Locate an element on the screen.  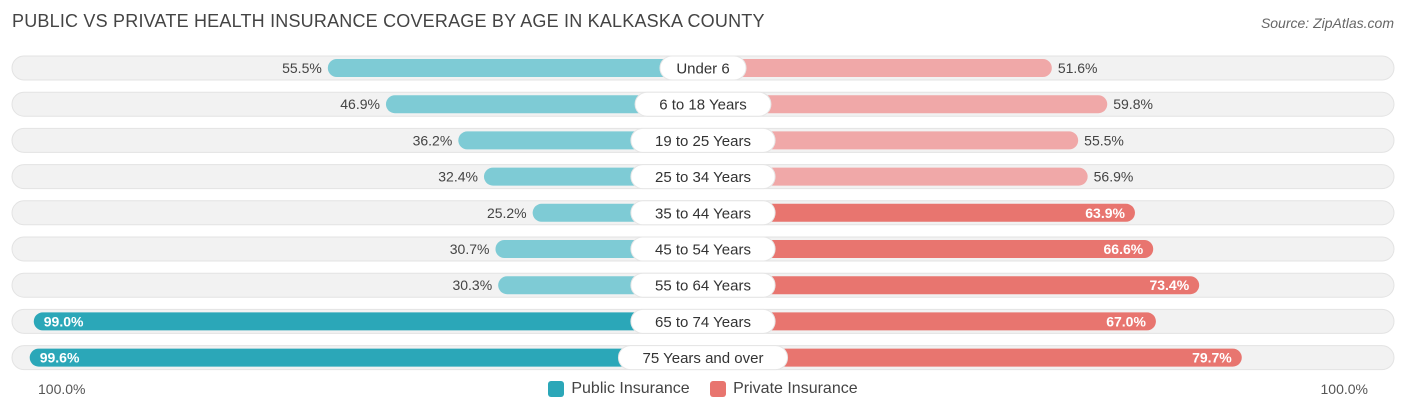
legend-label-private: Private Insurance is located at coordinates (795, 388).